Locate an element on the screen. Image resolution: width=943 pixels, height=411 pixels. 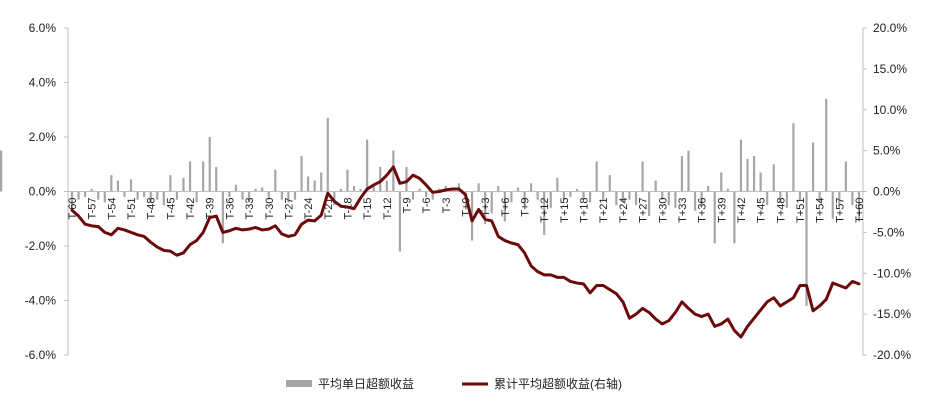
x-tick-label: T-6 is located at coordinates (427, 206).